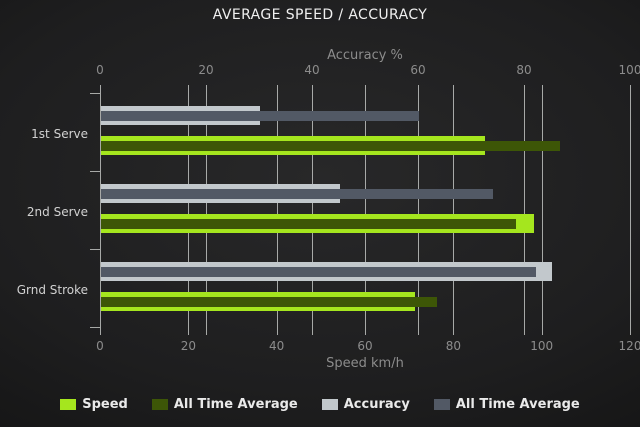 The height and width of the screenshot is (427, 640). I want to click on category-label: 2nd Serve, so click(57, 212).